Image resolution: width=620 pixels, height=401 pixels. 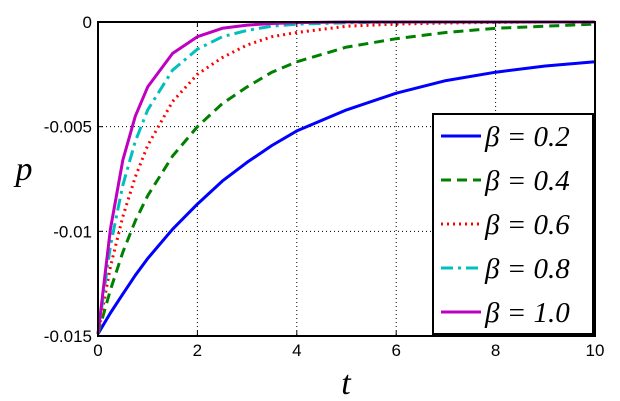 What do you see at coordinates (395, 350) in the screenshot?
I see `x-tick-label: 6` at bounding box center [395, 350].